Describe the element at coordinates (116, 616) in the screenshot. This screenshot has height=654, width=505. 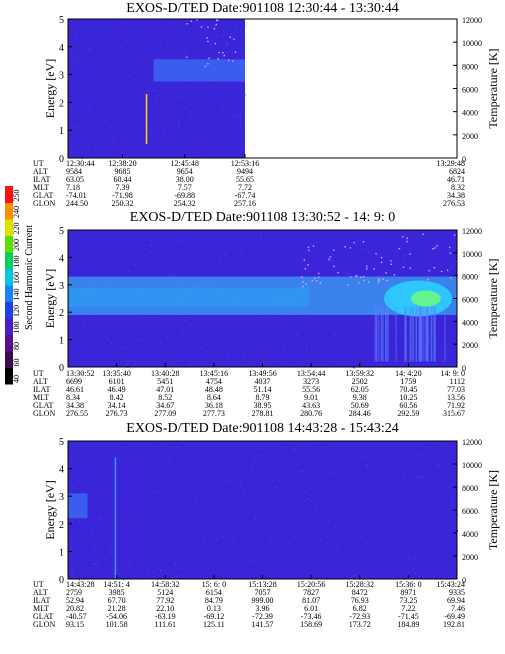
I see `ephemeris-cell: -54.06` at that location.